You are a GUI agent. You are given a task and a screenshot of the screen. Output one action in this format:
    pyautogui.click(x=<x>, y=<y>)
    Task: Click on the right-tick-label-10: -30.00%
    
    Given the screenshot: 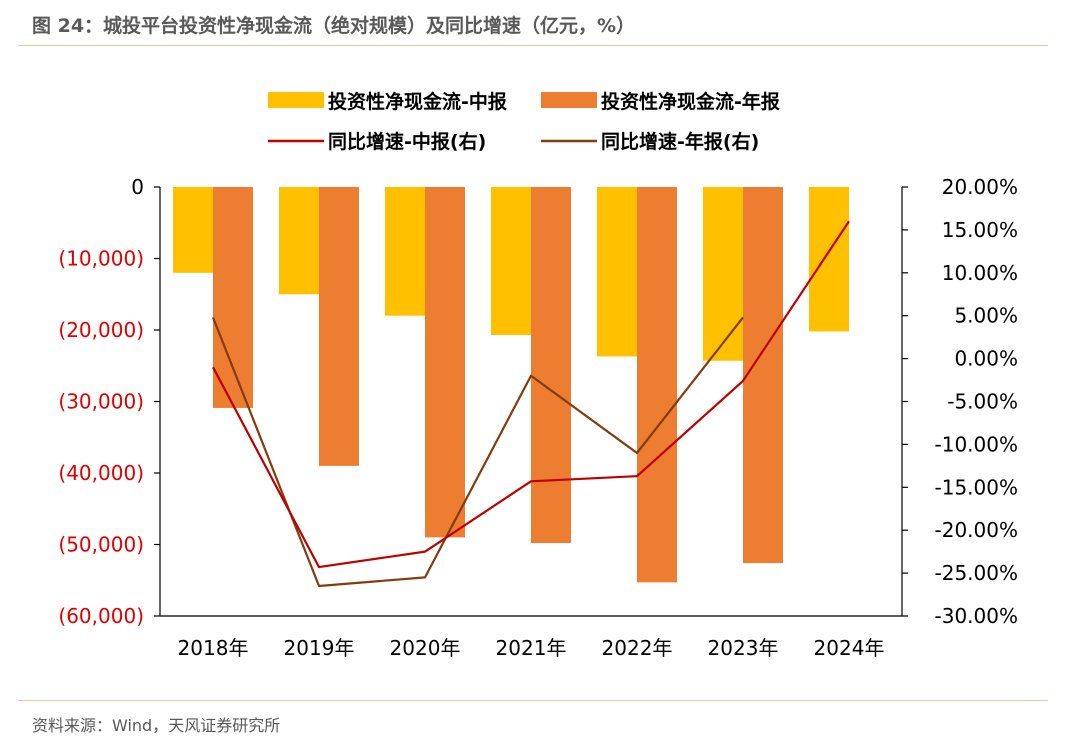 What is the action you would take?
    pyautogui.click(x=976, y=616)
    